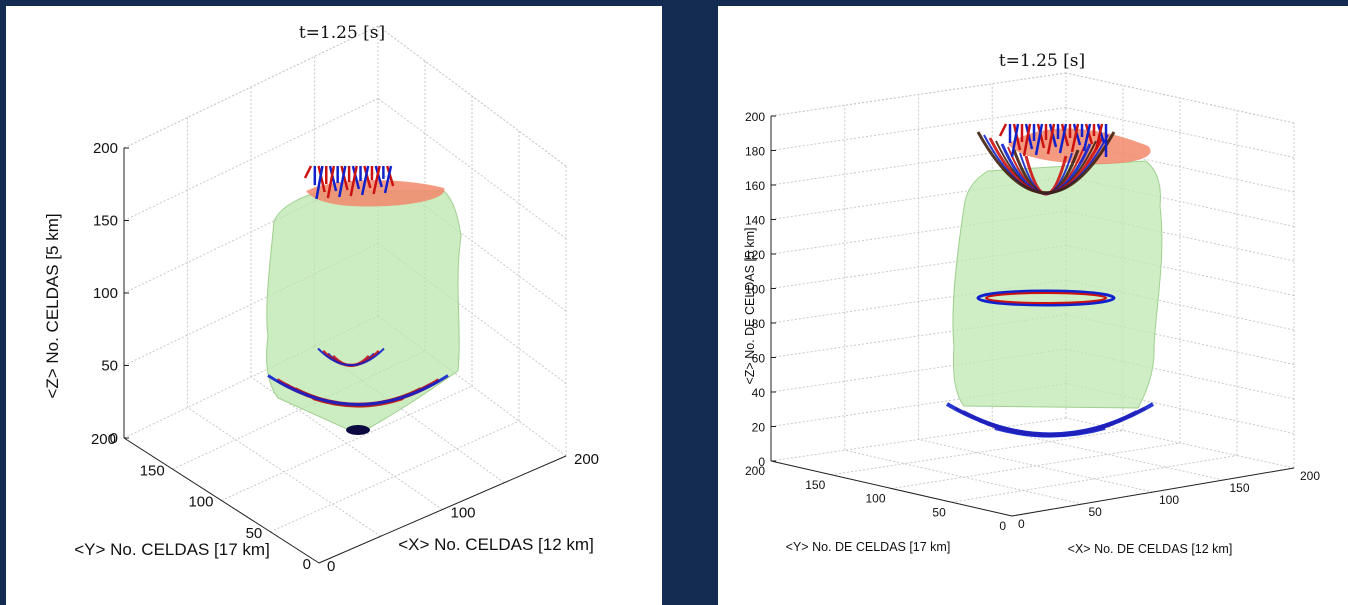  I want to click on horizontal-ring, so click(1046, 298).